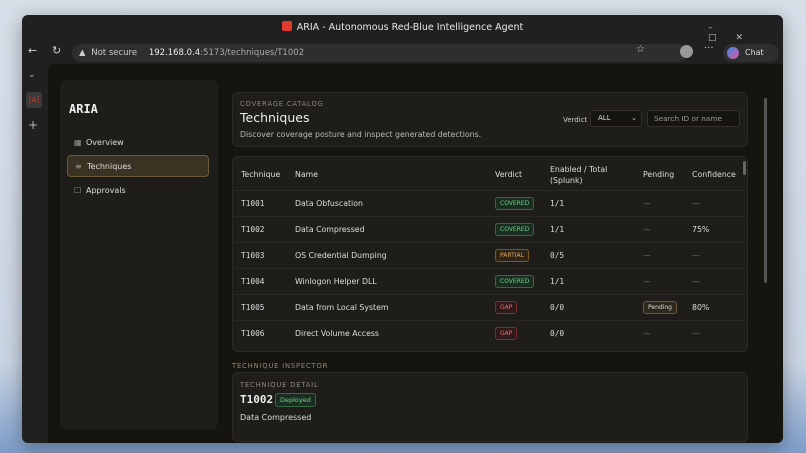  What do you see at coordinates (106, 190) in the screenshot?
I see `nav-label: Approvals` at bounding box center [106, 190].